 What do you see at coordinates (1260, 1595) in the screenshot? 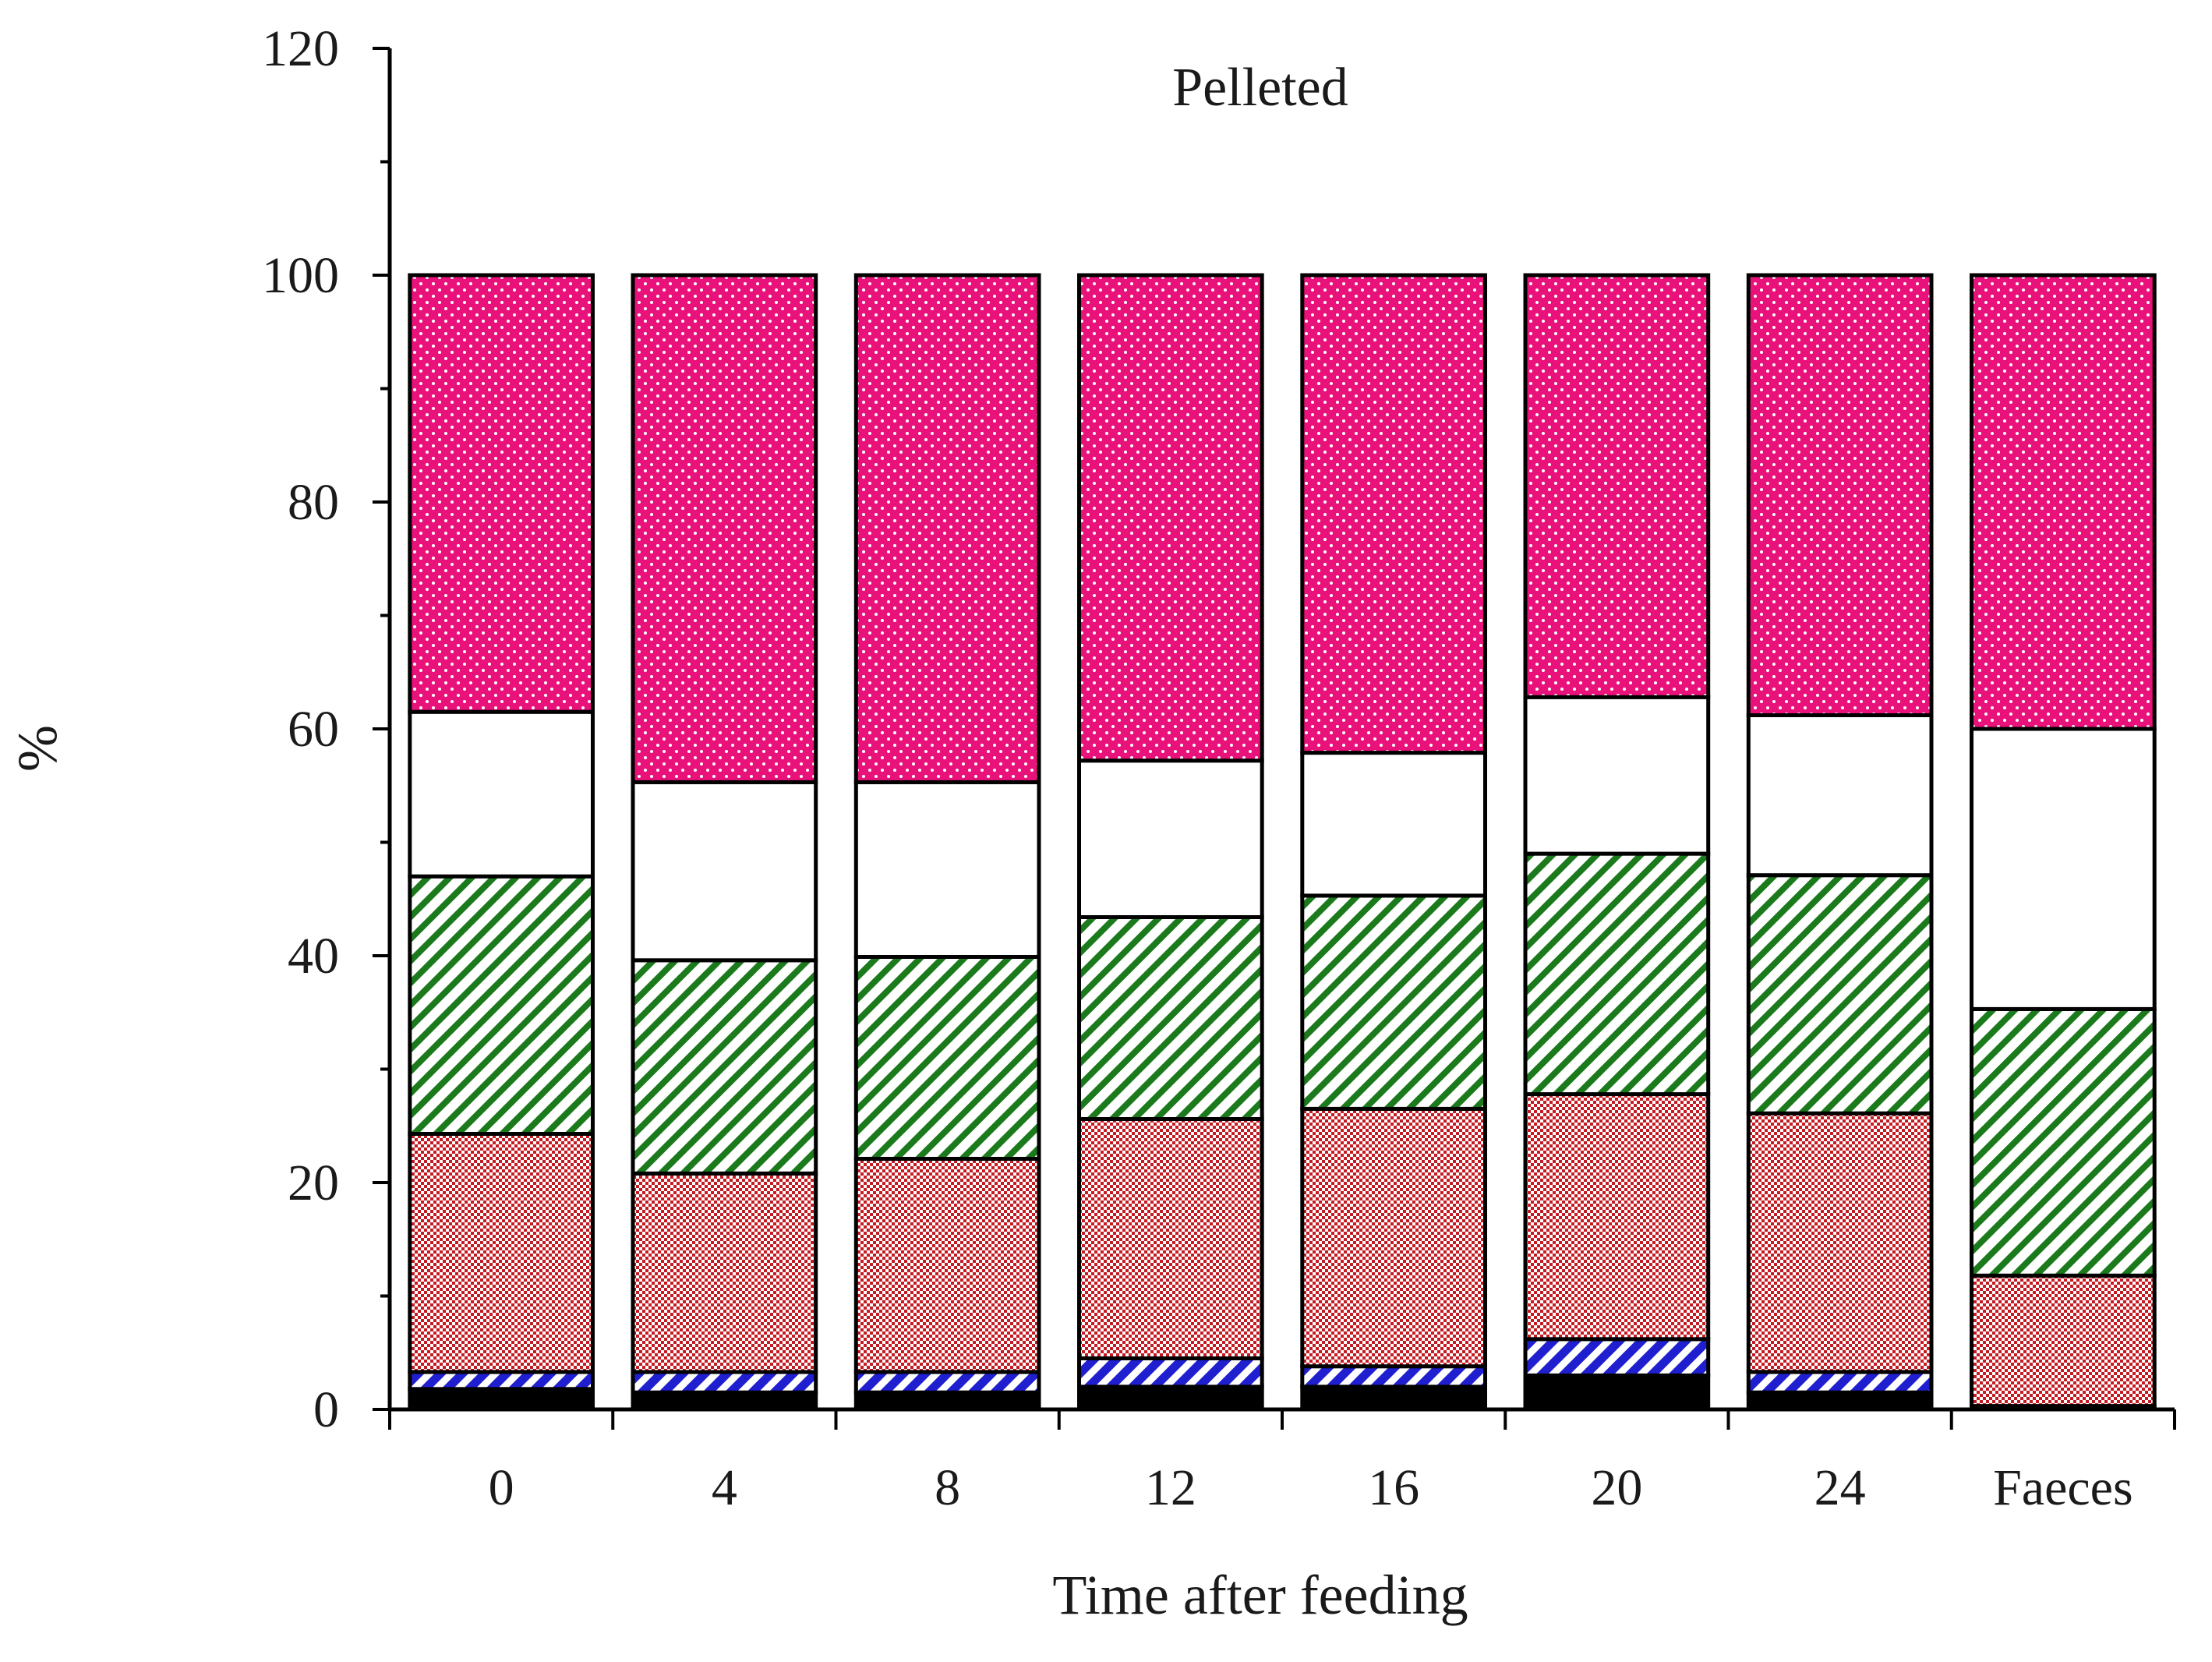
I see `x-axis-title: Time after feeding` at bounding box center [1260, 1595].